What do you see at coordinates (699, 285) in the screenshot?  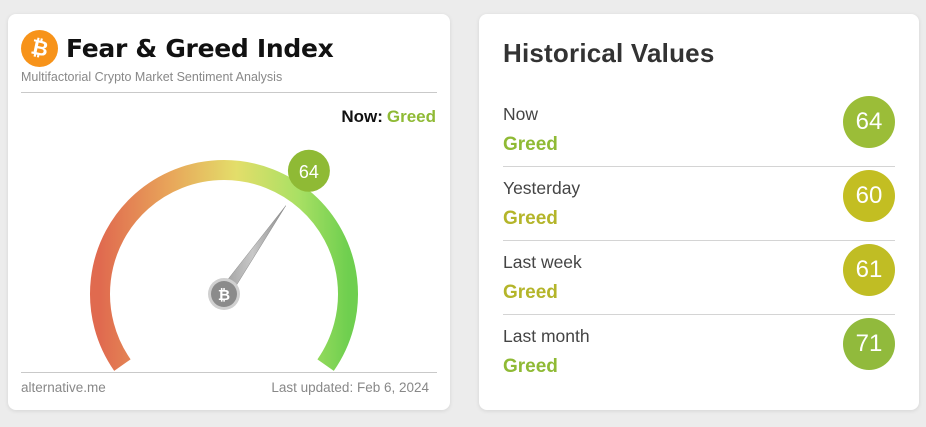 I see `history-row-last-week: Last week Greed 61` at bounding box center [699, 285].